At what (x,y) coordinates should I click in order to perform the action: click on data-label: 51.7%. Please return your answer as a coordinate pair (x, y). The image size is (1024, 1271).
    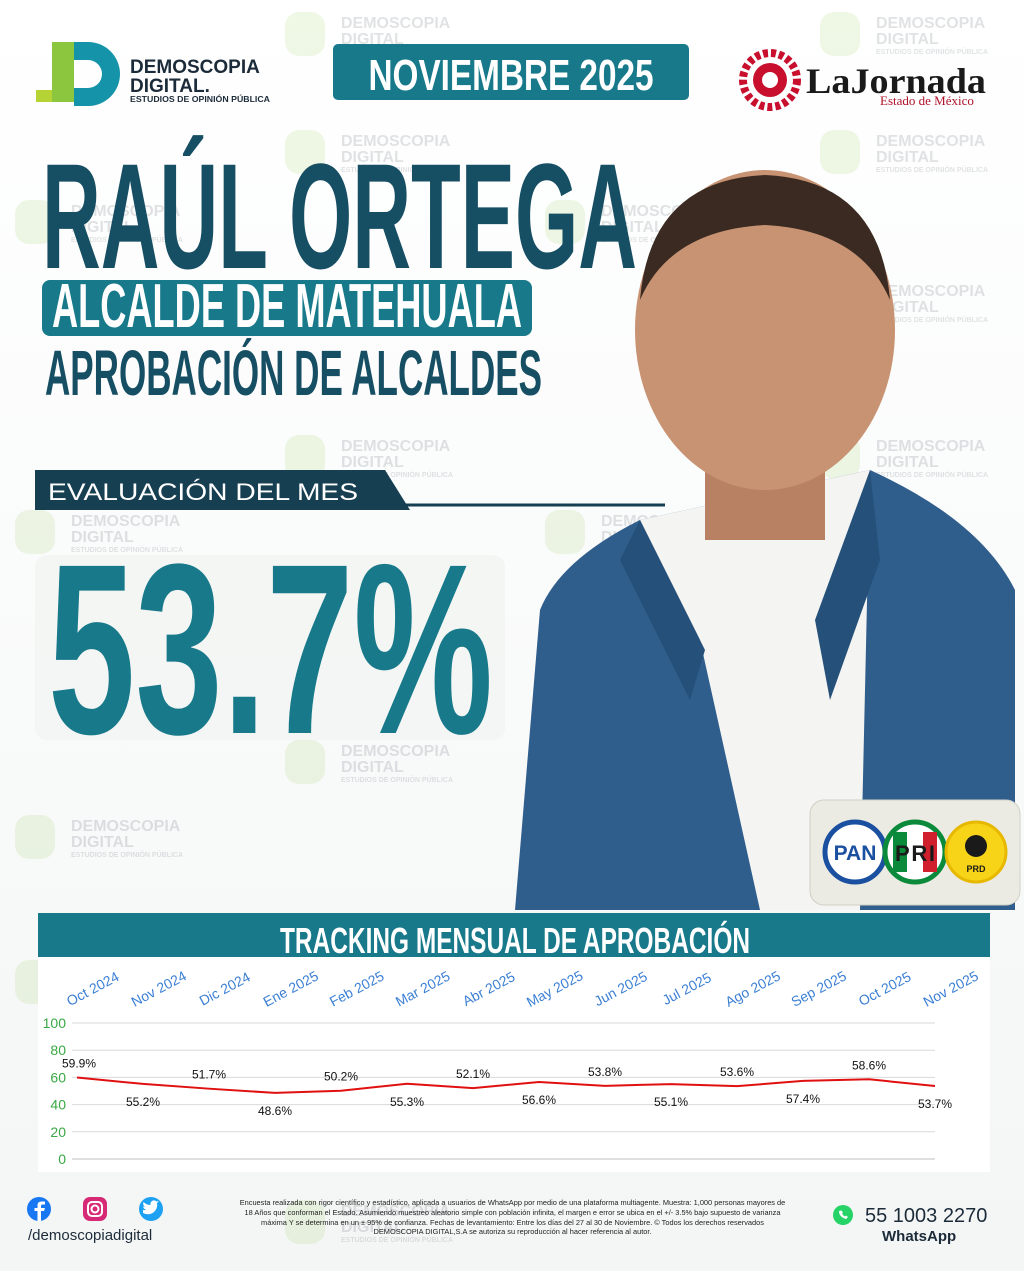
    Looking at the image, I should click on (209, 1075).